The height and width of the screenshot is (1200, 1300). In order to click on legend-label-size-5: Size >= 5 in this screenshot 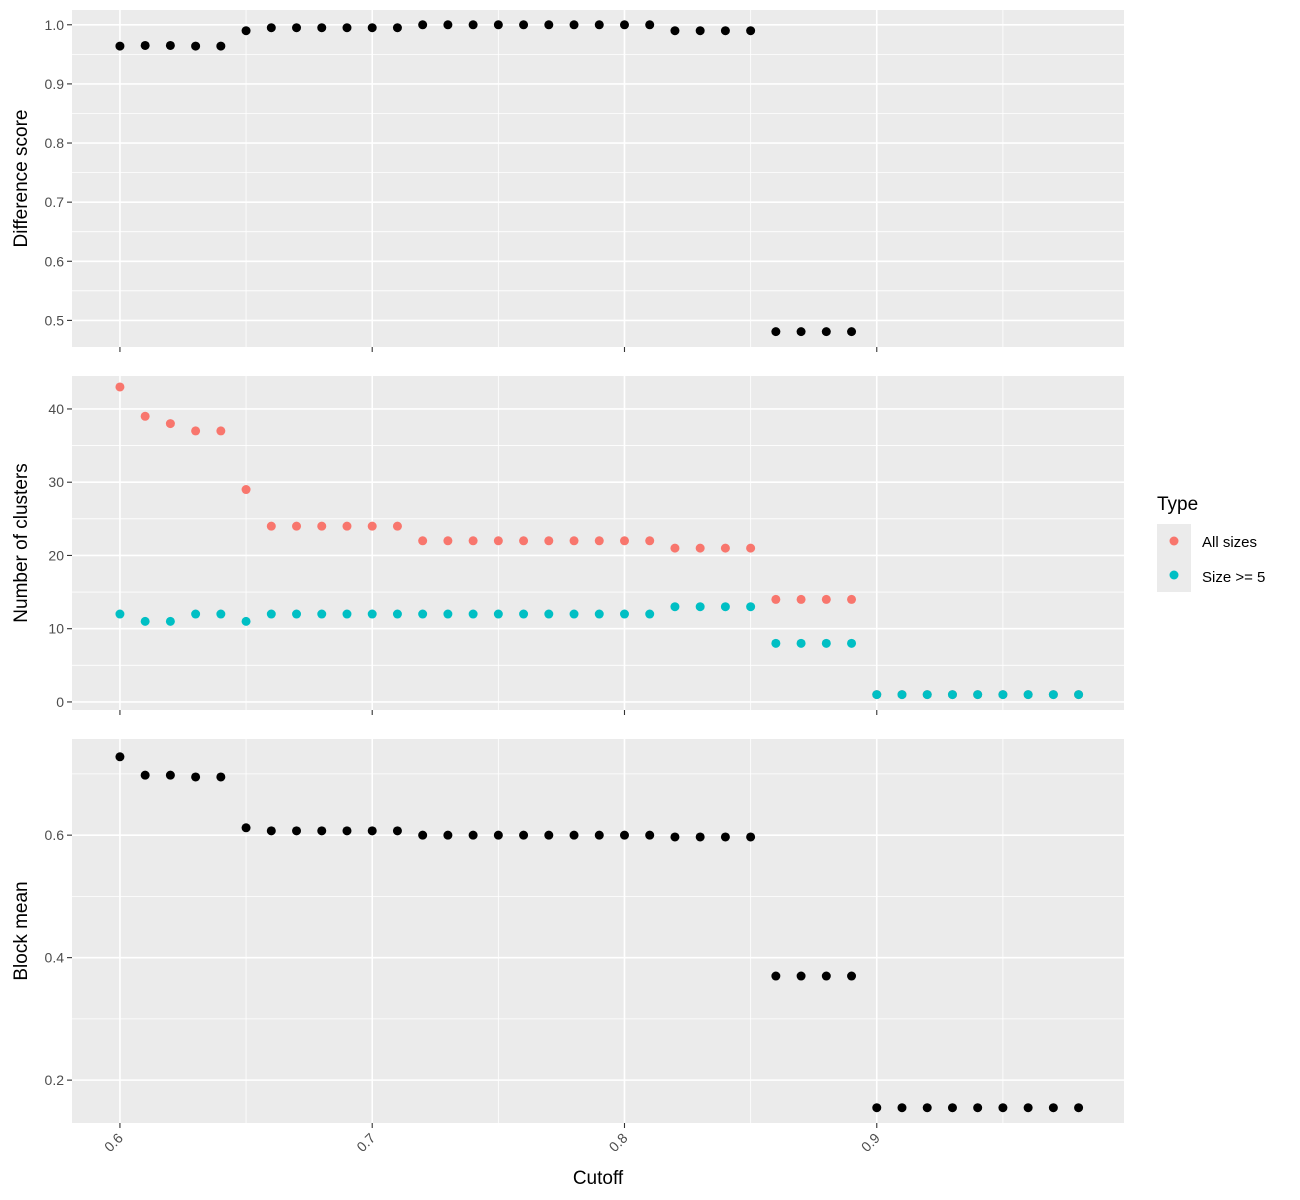, I will do `click(1233, 577)`.